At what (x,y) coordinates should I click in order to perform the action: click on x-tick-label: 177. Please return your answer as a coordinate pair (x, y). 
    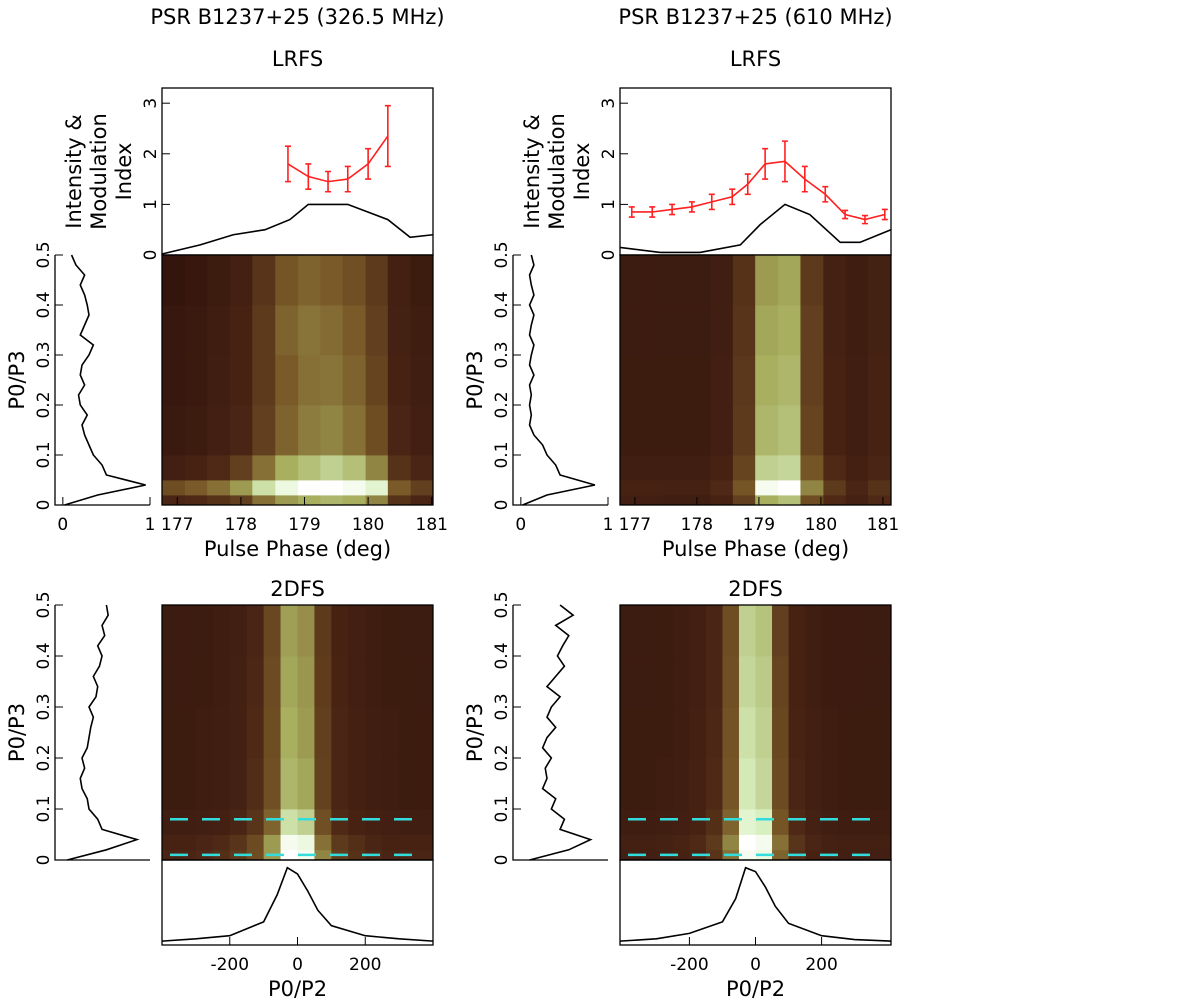
    Looking at the image, I should click on (635, 525).